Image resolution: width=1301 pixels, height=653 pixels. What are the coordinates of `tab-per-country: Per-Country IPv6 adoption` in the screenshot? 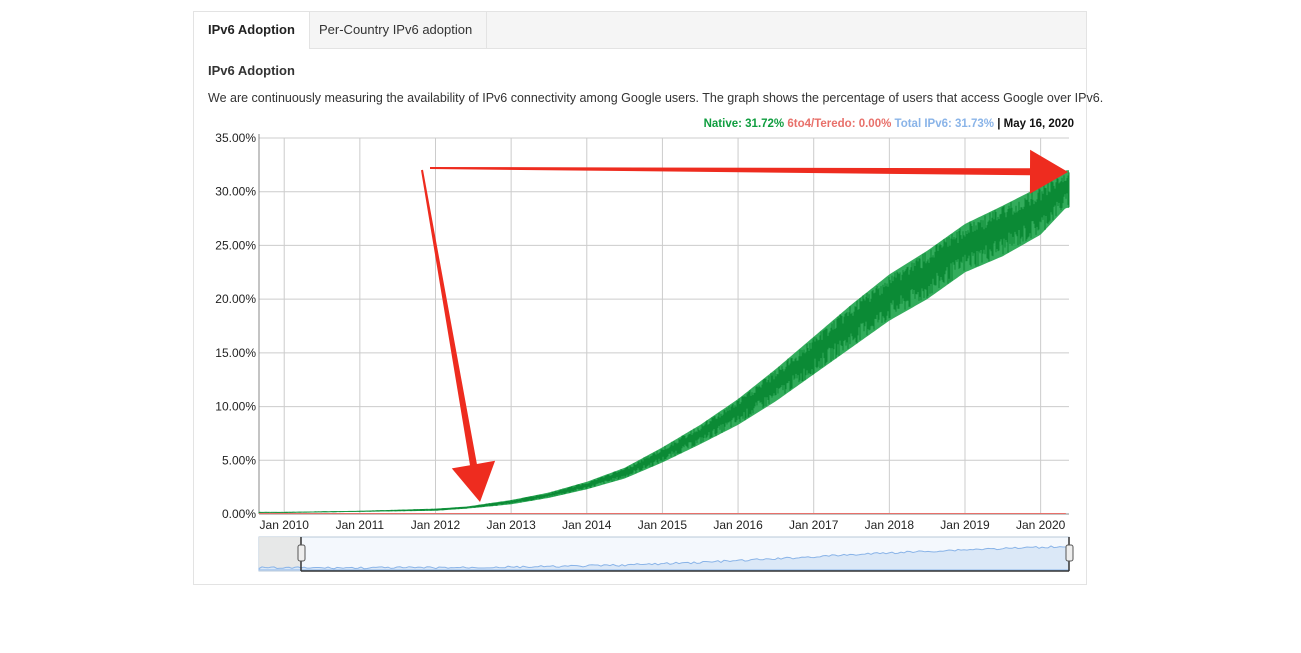 It's located at (396, 30).